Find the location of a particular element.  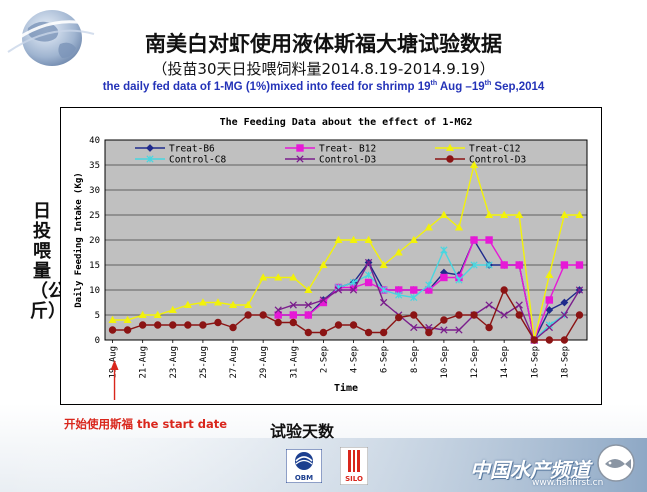

x-tick-label: 18-Sep is located at coordinates (565, 362).